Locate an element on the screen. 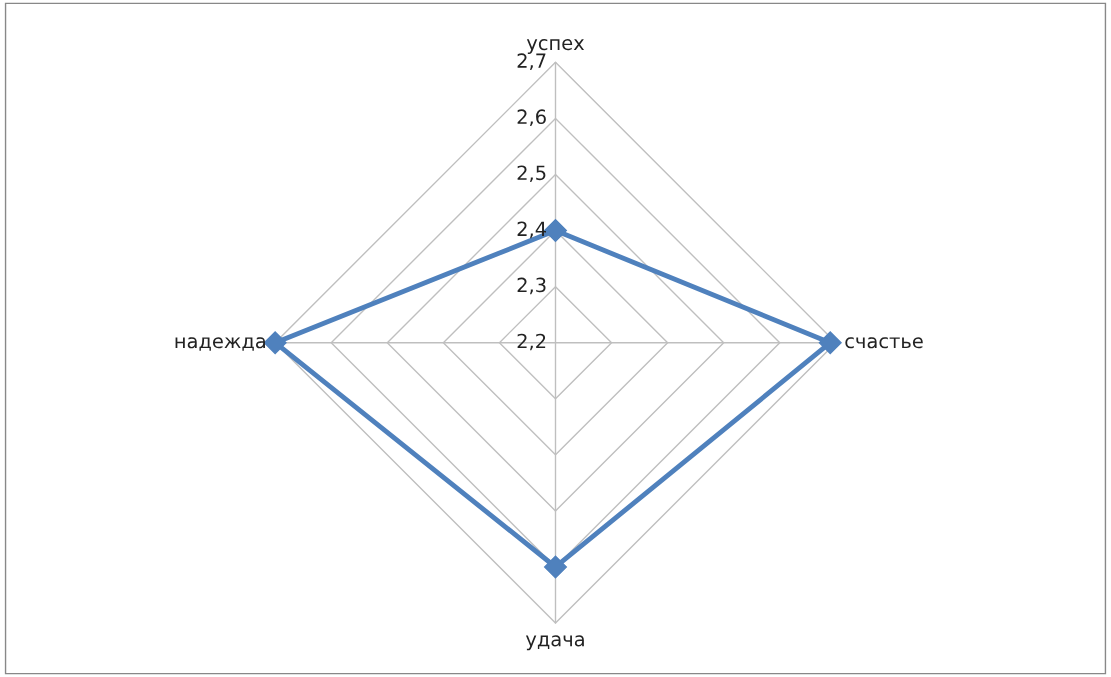 This screenshot has height=677, width=1111. spoke-label: удача is located at coordinates (554, 643).